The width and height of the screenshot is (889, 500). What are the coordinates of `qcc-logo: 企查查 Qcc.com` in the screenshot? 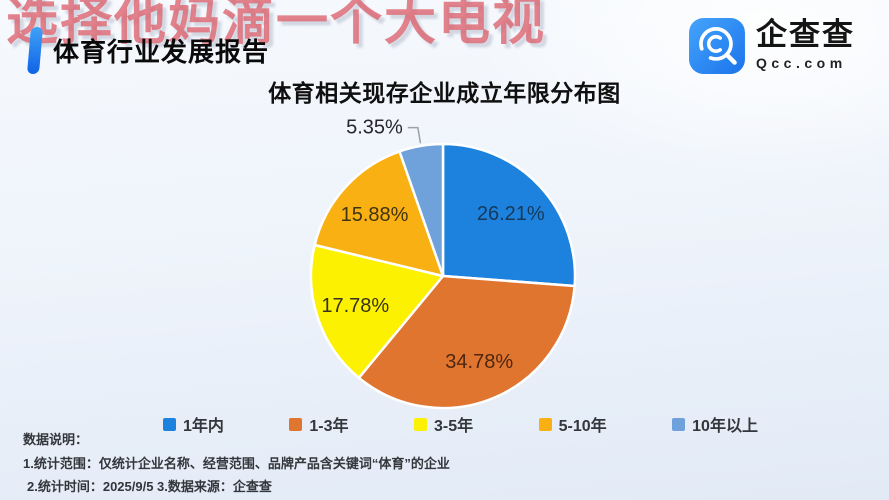 It's located at (771, 46).